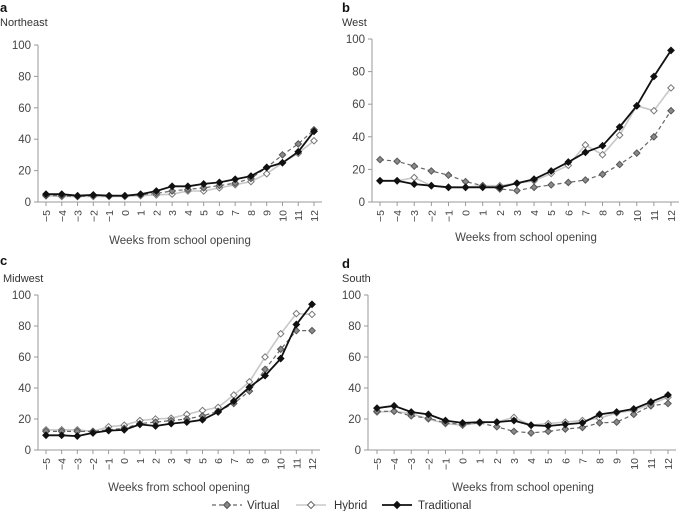 This screenshot has width=680, height=511. Describe the element at coordinates (331, 505) in the screenshot. I see `legend-item-hybrid: Hybrid` at that location.